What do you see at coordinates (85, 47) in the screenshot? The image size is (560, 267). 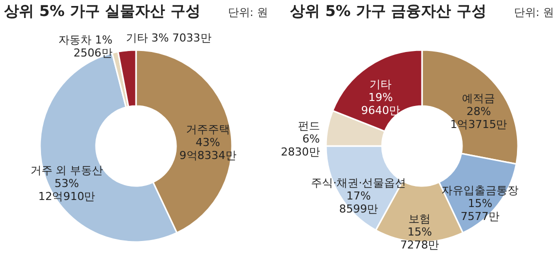 I see `slice-label: 자동차 1% 2506만` at bounding box center [85, 47].